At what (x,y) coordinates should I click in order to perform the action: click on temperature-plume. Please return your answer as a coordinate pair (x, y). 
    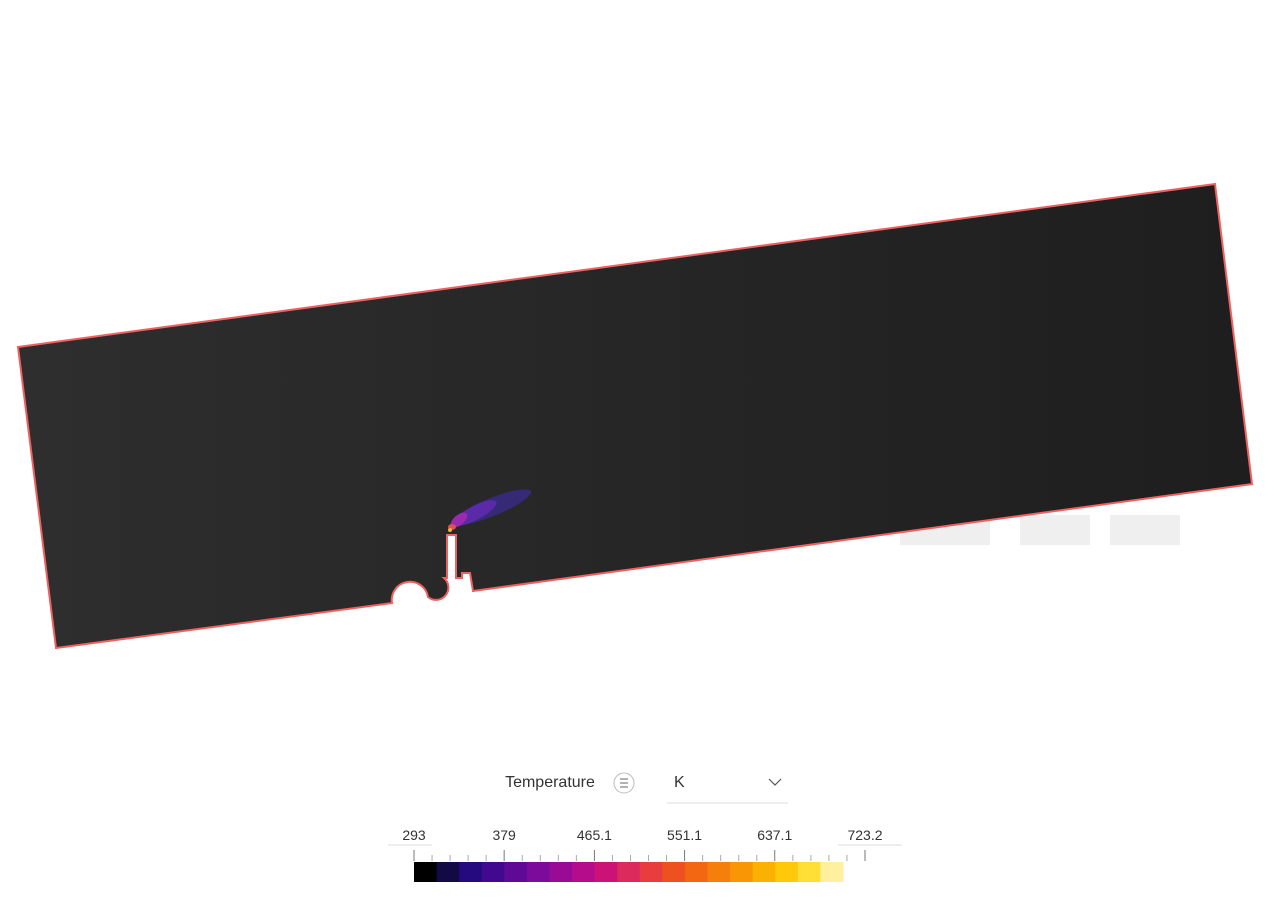
    Looking at the image, I should click on (490, 510).